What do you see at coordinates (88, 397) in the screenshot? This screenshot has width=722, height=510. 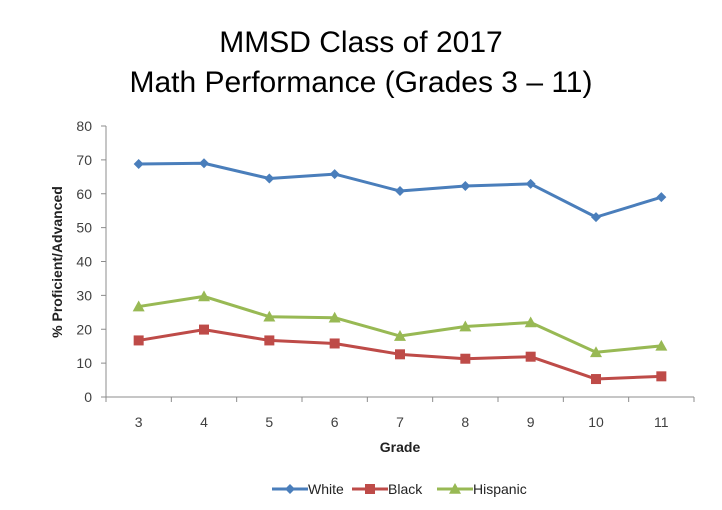 I see `y-tick-label: 0` at bounding box center [88, 397].